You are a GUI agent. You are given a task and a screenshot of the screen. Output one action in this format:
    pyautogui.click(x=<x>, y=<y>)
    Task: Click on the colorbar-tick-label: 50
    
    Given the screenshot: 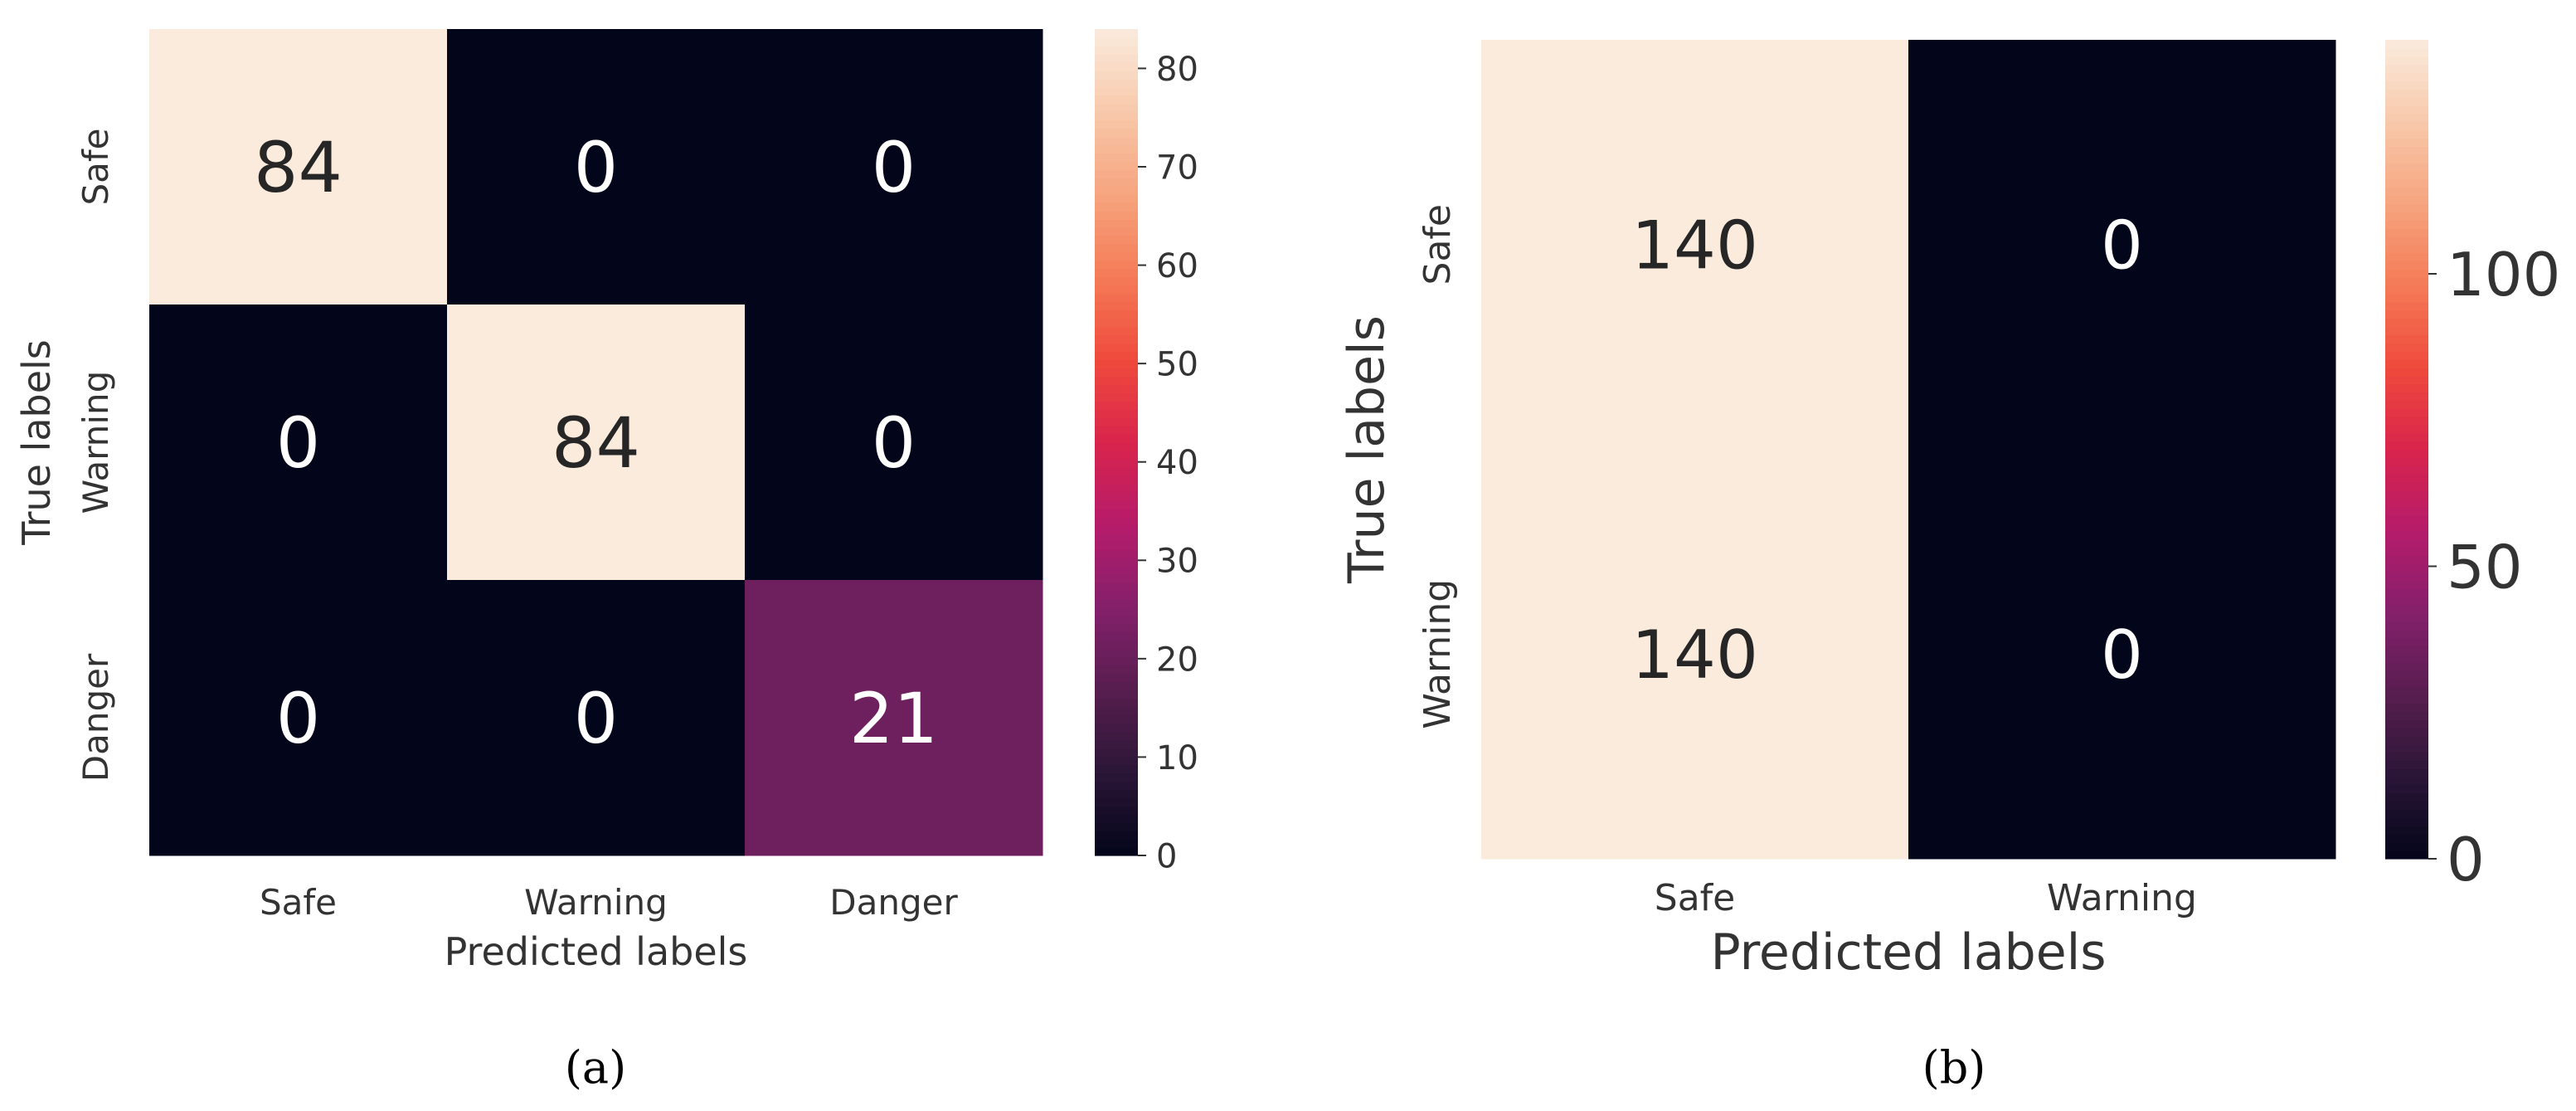 What is the action you would take?
    pyautogui.click(x=2485, y=567)
    